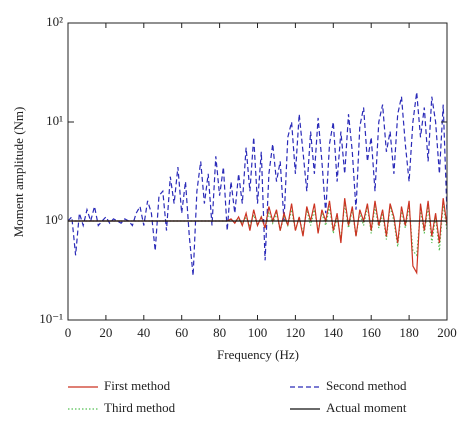  I want to click on x-tick-label: 100, so click(258, 332).